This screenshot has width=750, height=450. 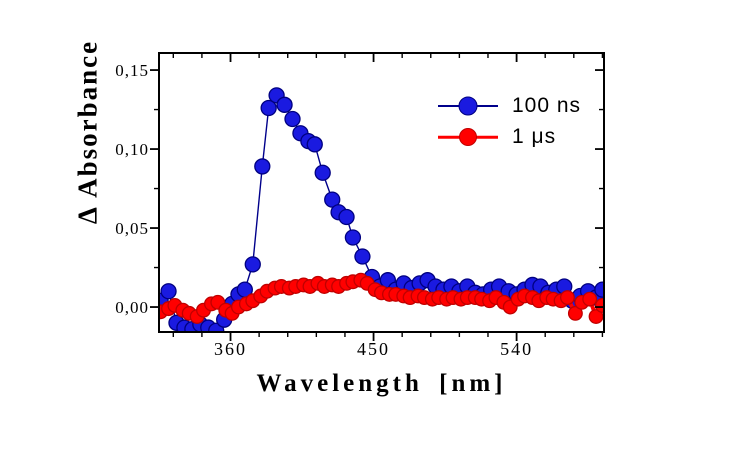 I want to click on legend-item-100ns: 100 ns, so click(x=509, y=106).